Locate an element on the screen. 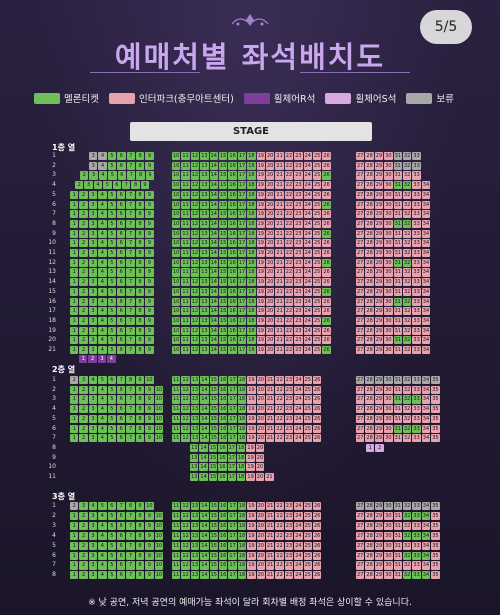  seat: 13 is located at coordinates (204, 165).